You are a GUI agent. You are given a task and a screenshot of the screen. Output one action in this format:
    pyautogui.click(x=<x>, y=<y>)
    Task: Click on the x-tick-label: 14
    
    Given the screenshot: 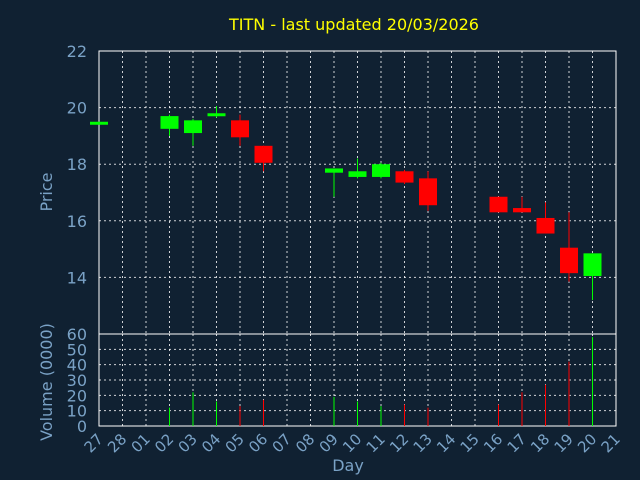 What is the action you would take?
    pyautogui.click(x=446, y=443)
    